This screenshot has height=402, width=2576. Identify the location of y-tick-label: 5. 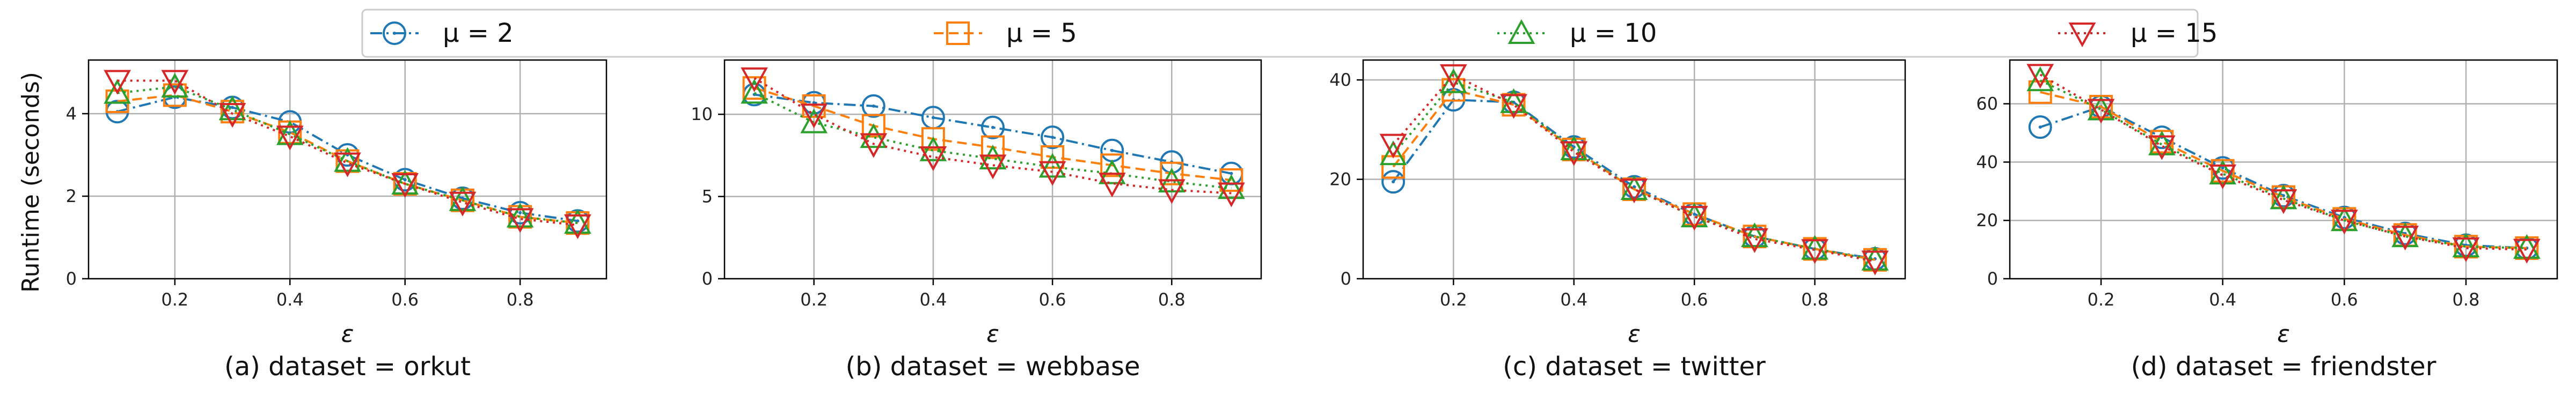
(707, 197).